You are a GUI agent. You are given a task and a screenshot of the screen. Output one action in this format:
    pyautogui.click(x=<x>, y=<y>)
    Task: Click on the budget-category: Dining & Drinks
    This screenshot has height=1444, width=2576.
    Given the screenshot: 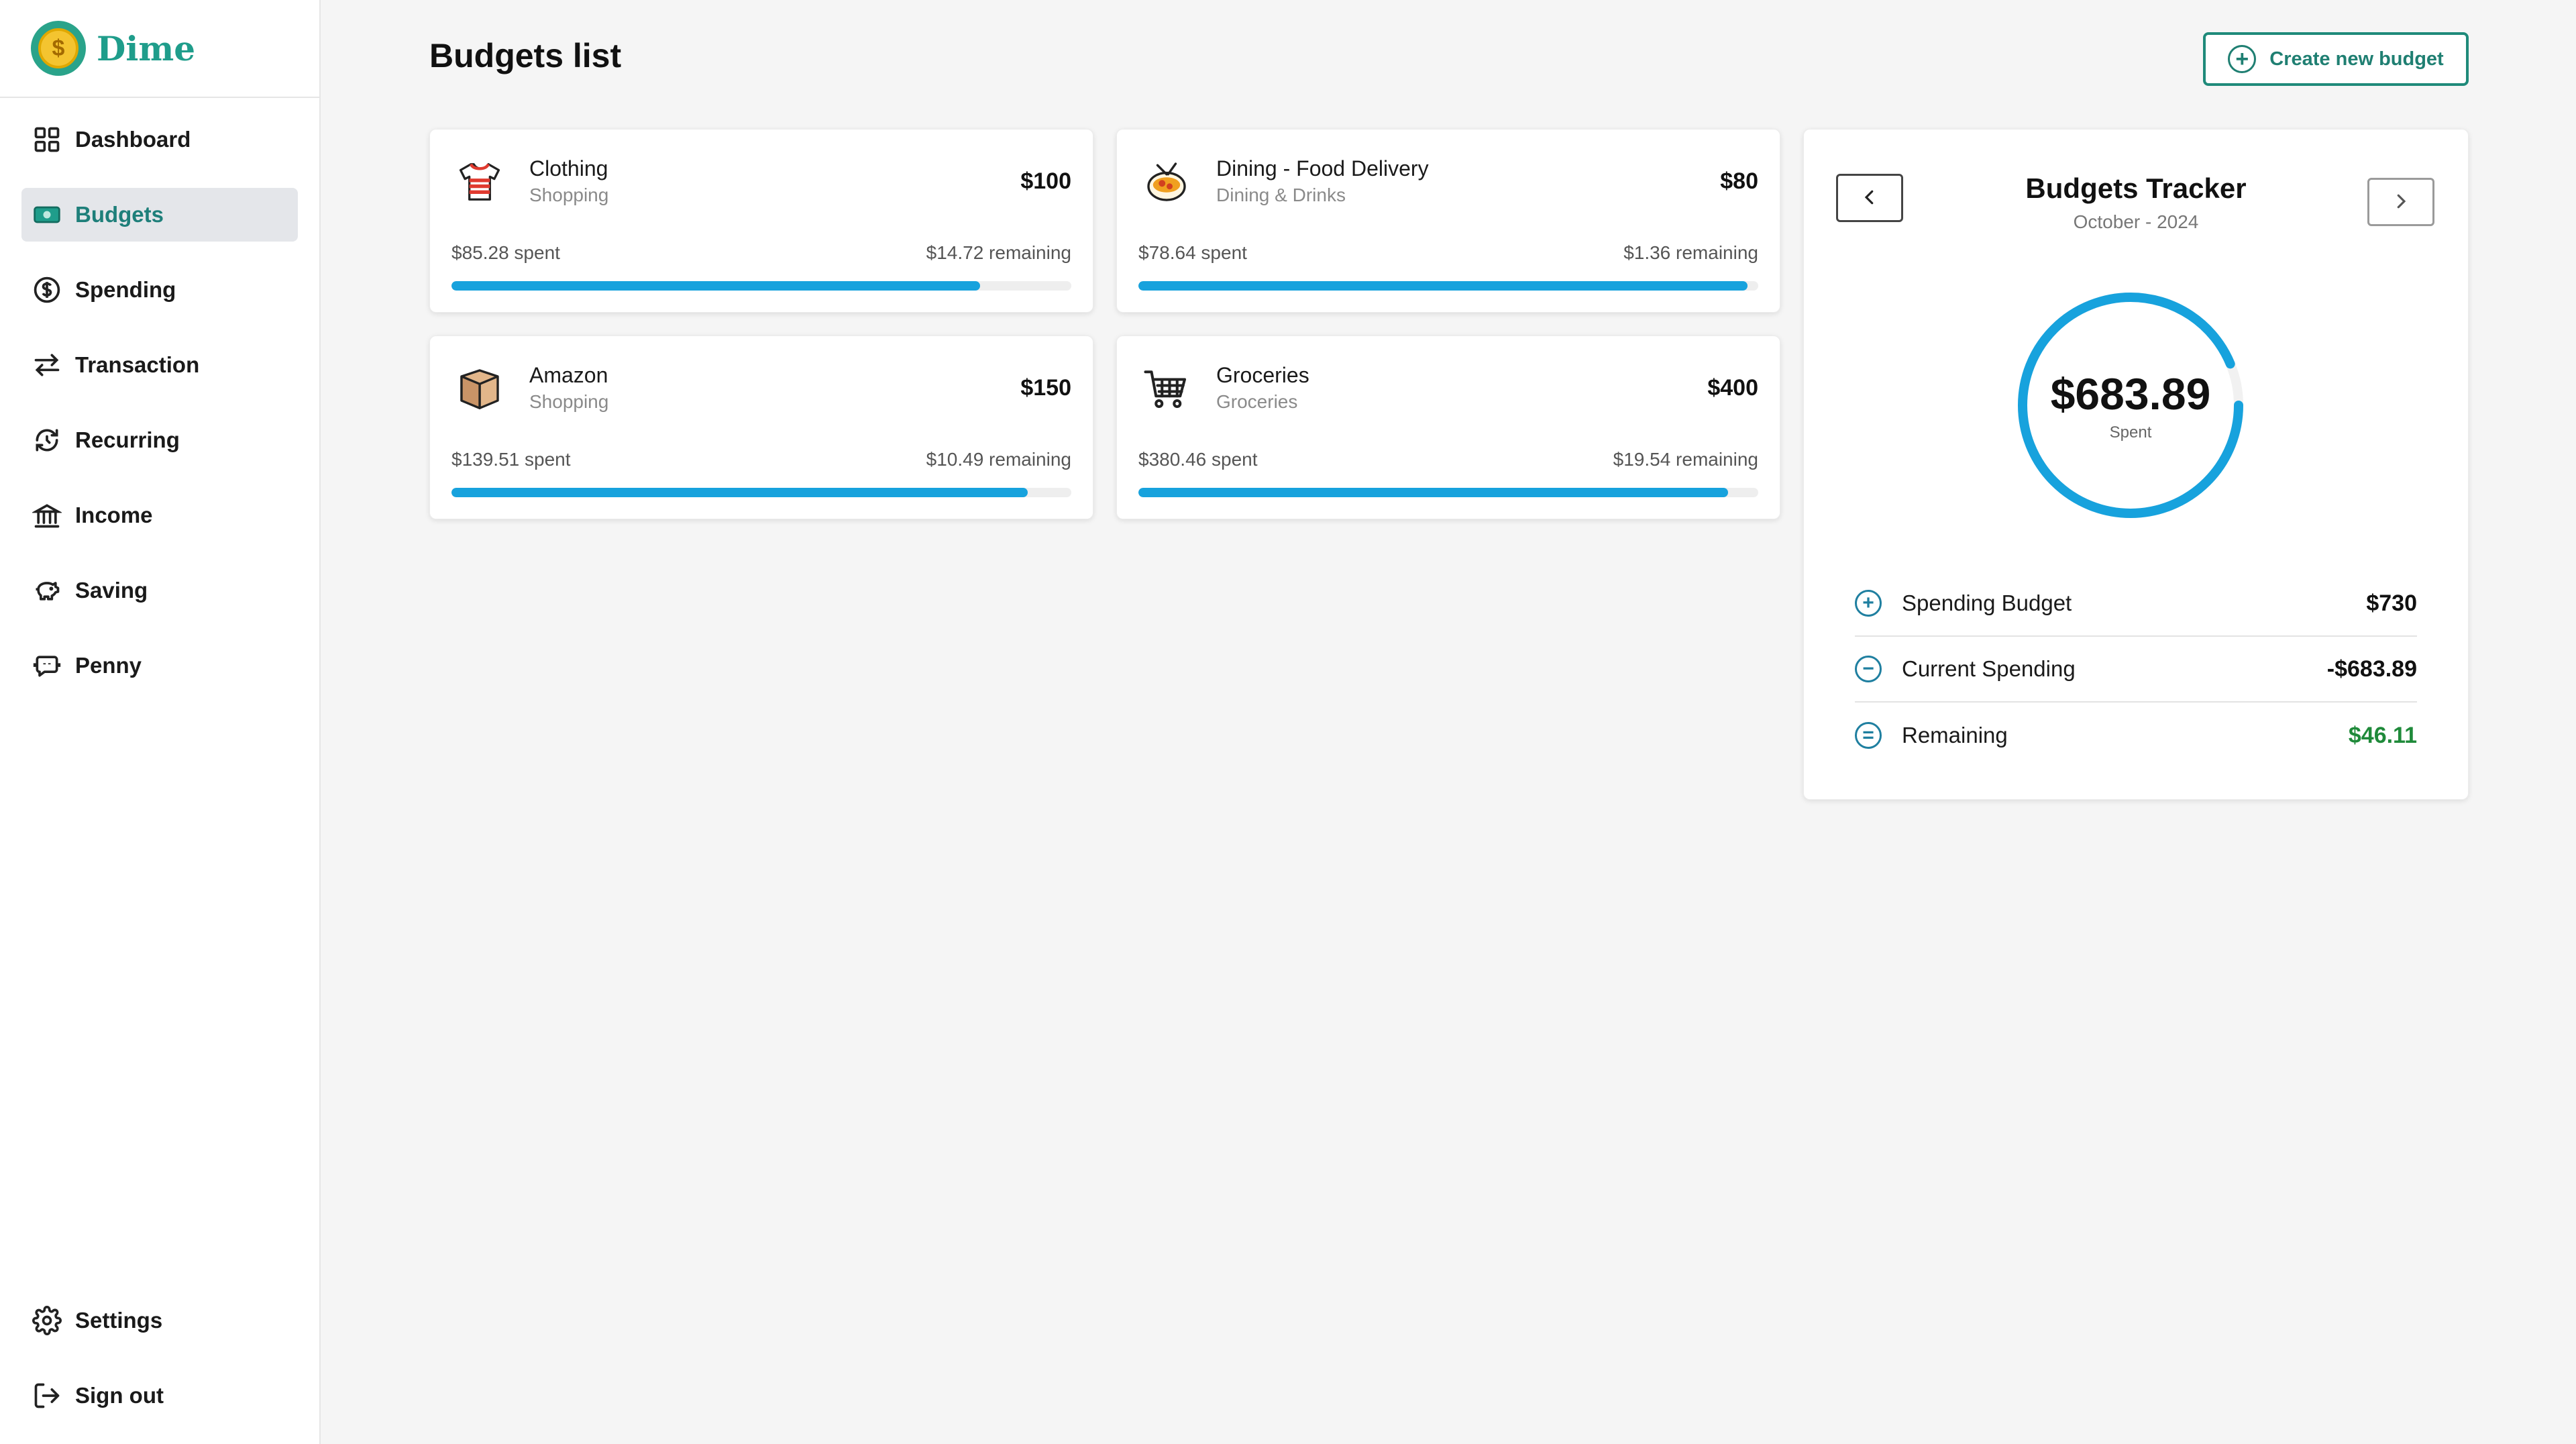 What is the action you would take?
    pyautogui.click(x=1281, y=195)
    